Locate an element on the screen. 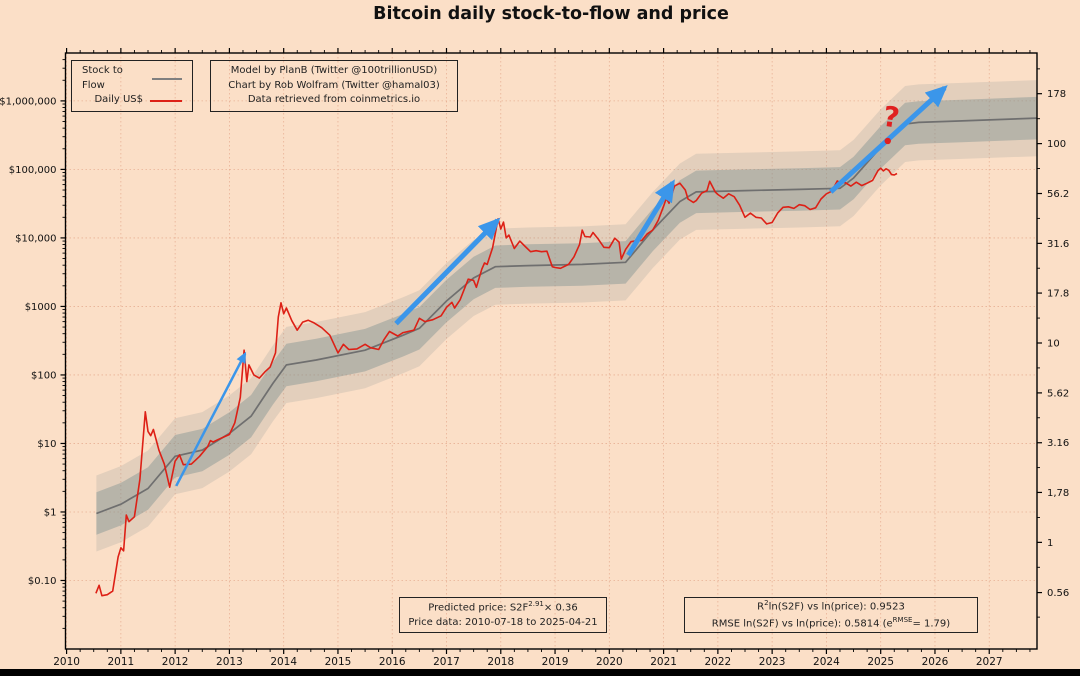  x-tick-label: 2012 is located at coordinates (175, 662).